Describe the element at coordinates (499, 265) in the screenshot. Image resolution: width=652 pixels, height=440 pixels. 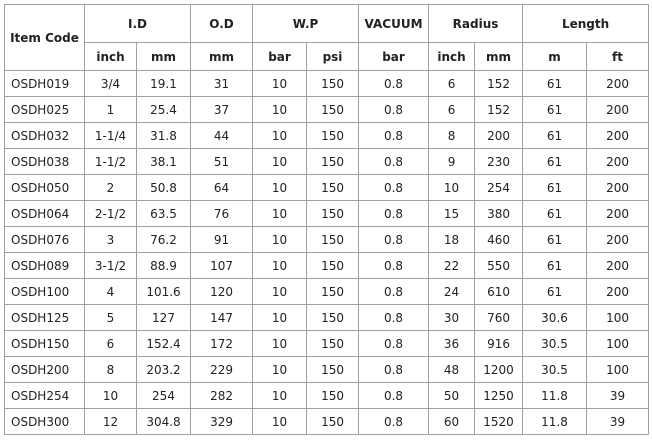
I see `cell: 550` at that location.